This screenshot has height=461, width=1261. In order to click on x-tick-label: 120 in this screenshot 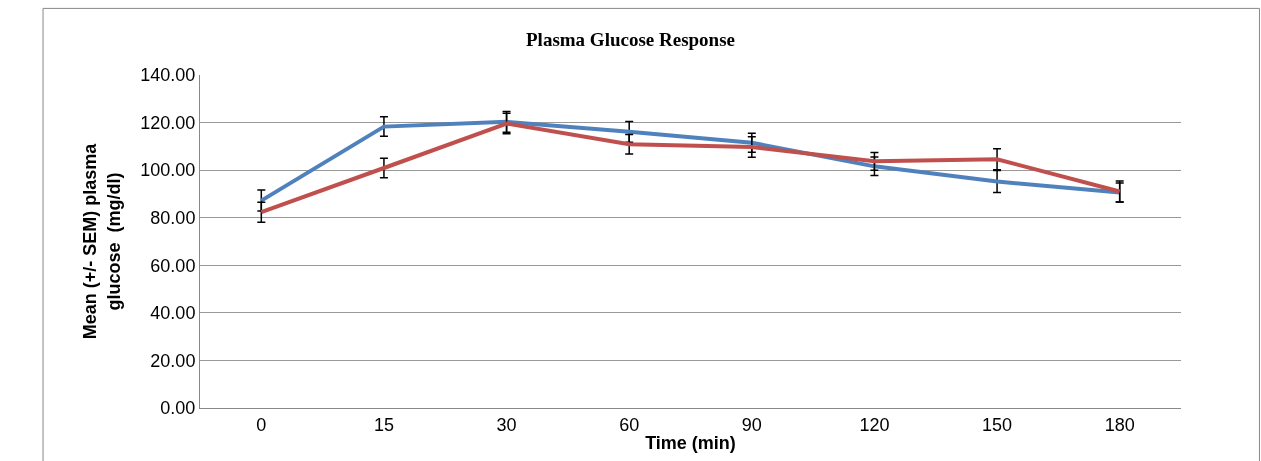, I will do `click(874, 424)`.